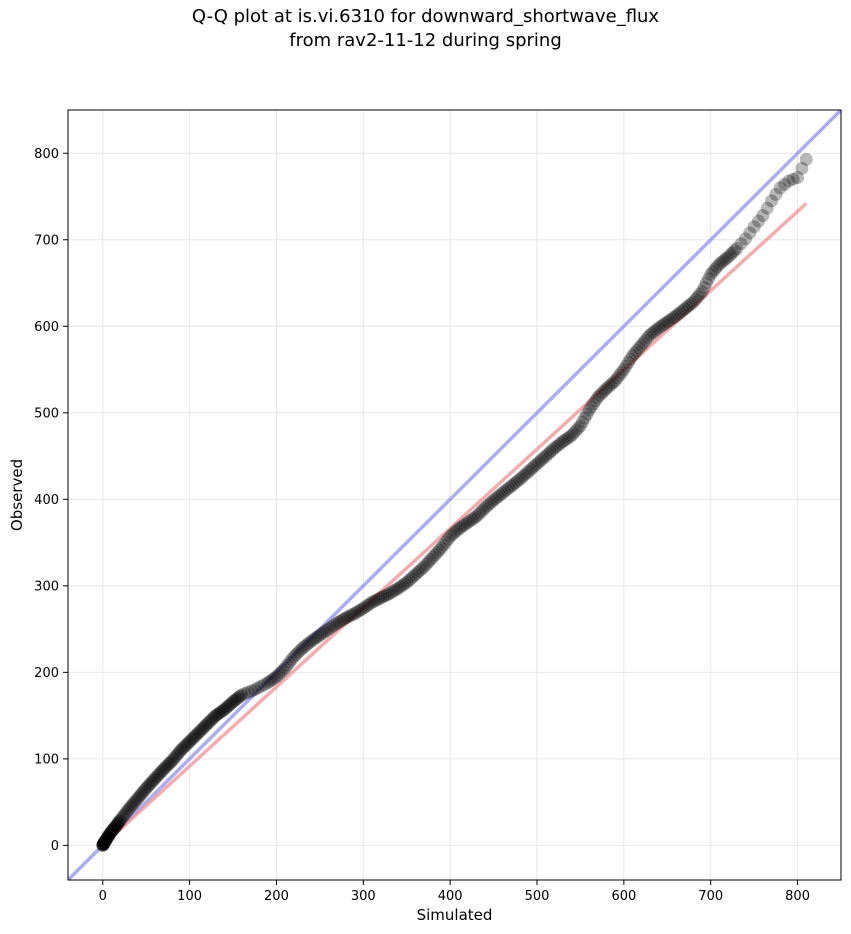  Describe the element at coordinates (46, 500) in the screenshot. I see `y-tick-label: 400` at that location.